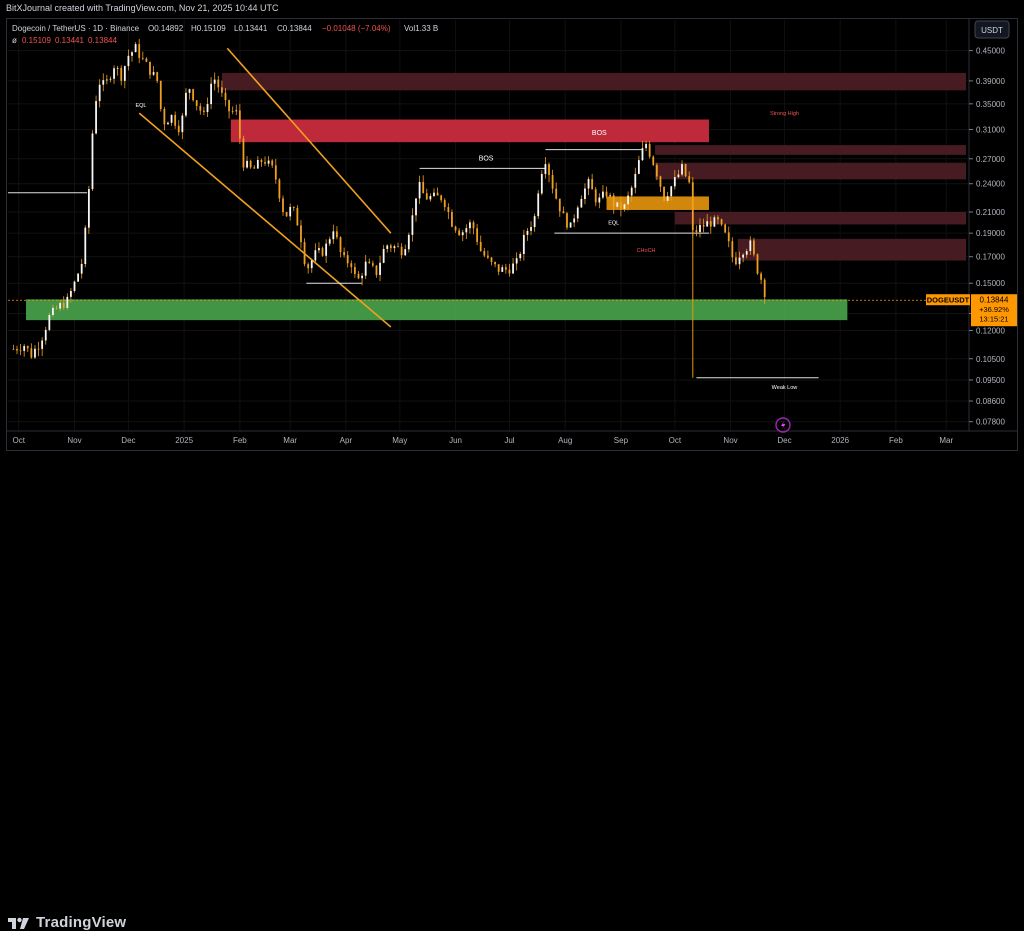 The image size is (1024, 931). What do you see at coordinates (990, 380) in the screenshot?
I see `price-tick-label: 0.09500` at bounding box center [990, 380].